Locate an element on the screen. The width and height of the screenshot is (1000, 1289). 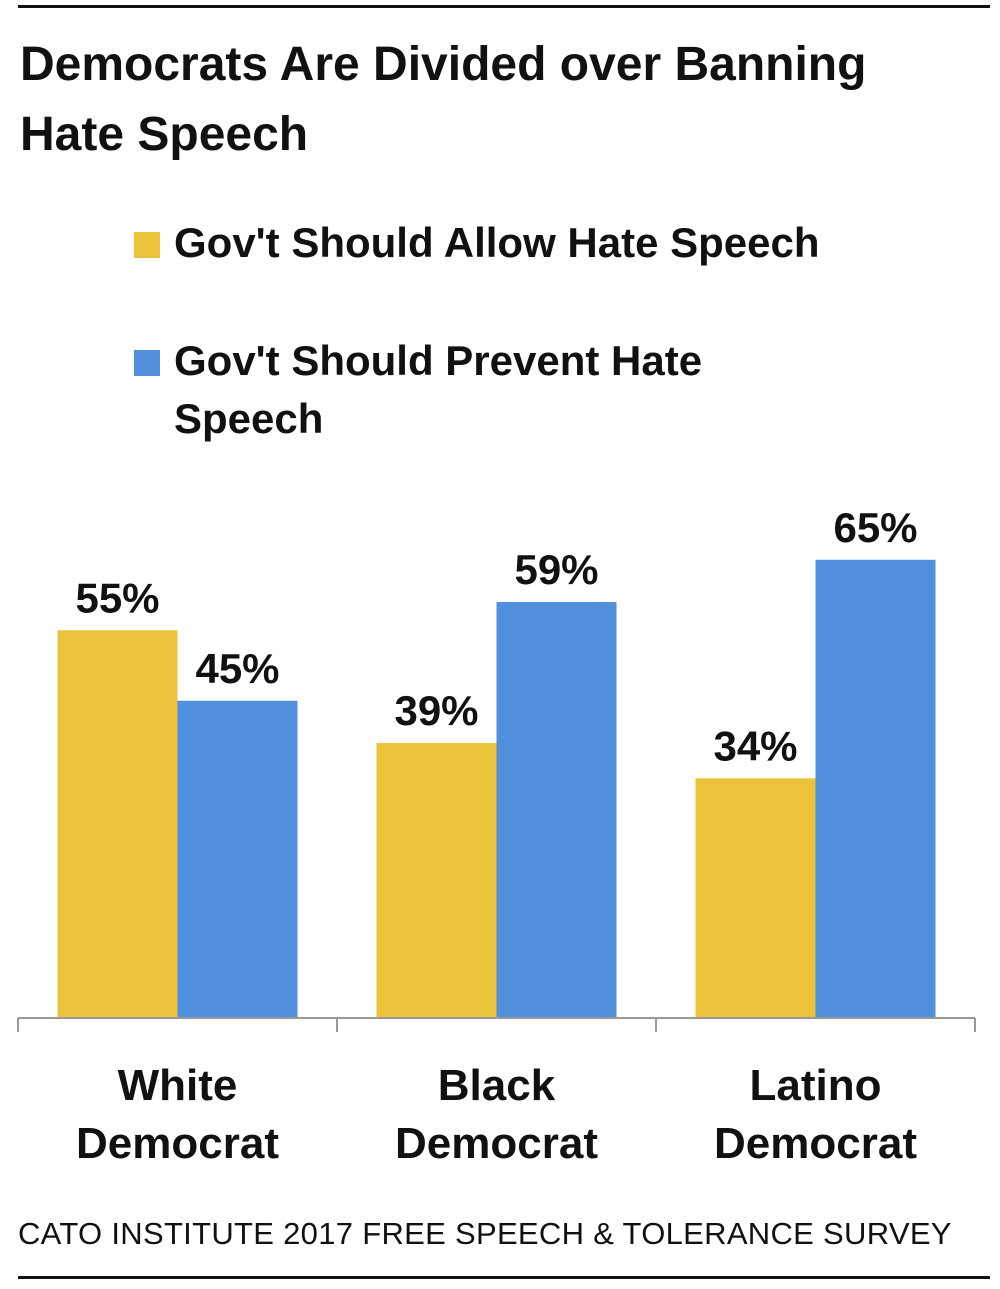
data-label-allow-0: 55% is located at coordinates (117, 597).